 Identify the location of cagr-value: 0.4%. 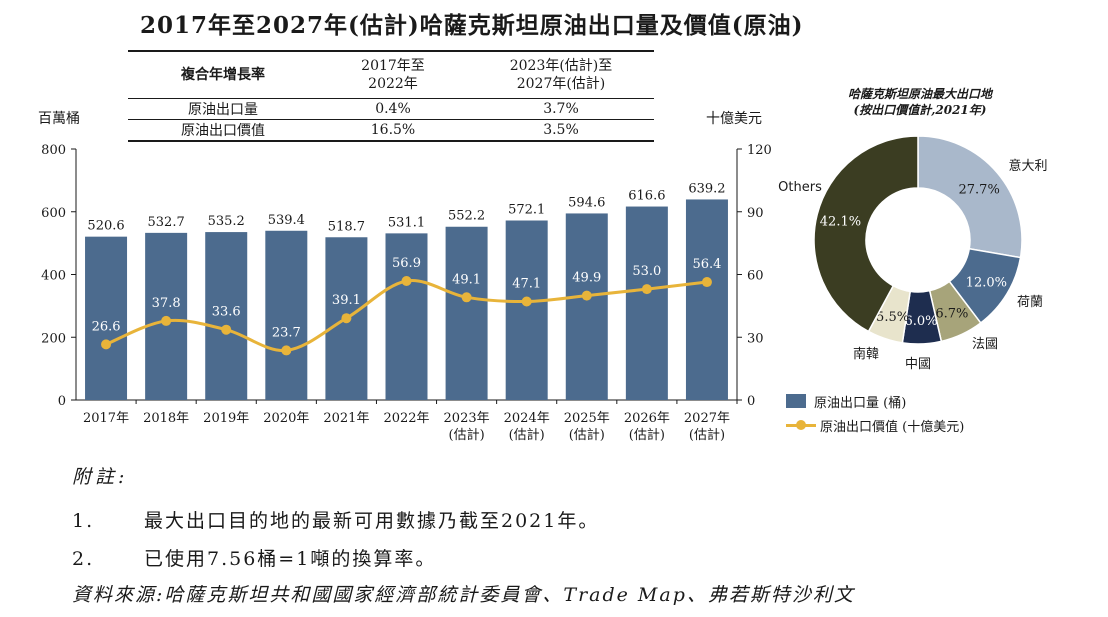
(393, 109).